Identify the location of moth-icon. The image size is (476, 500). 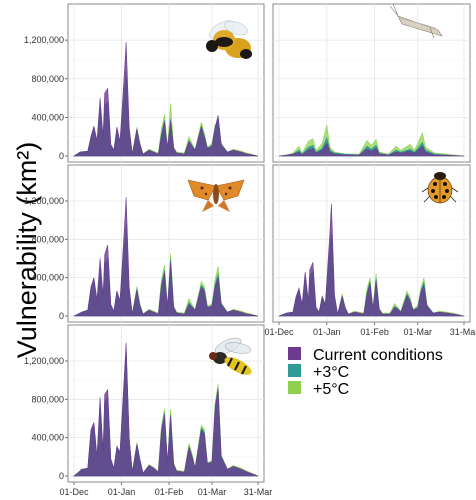
(416, 21).